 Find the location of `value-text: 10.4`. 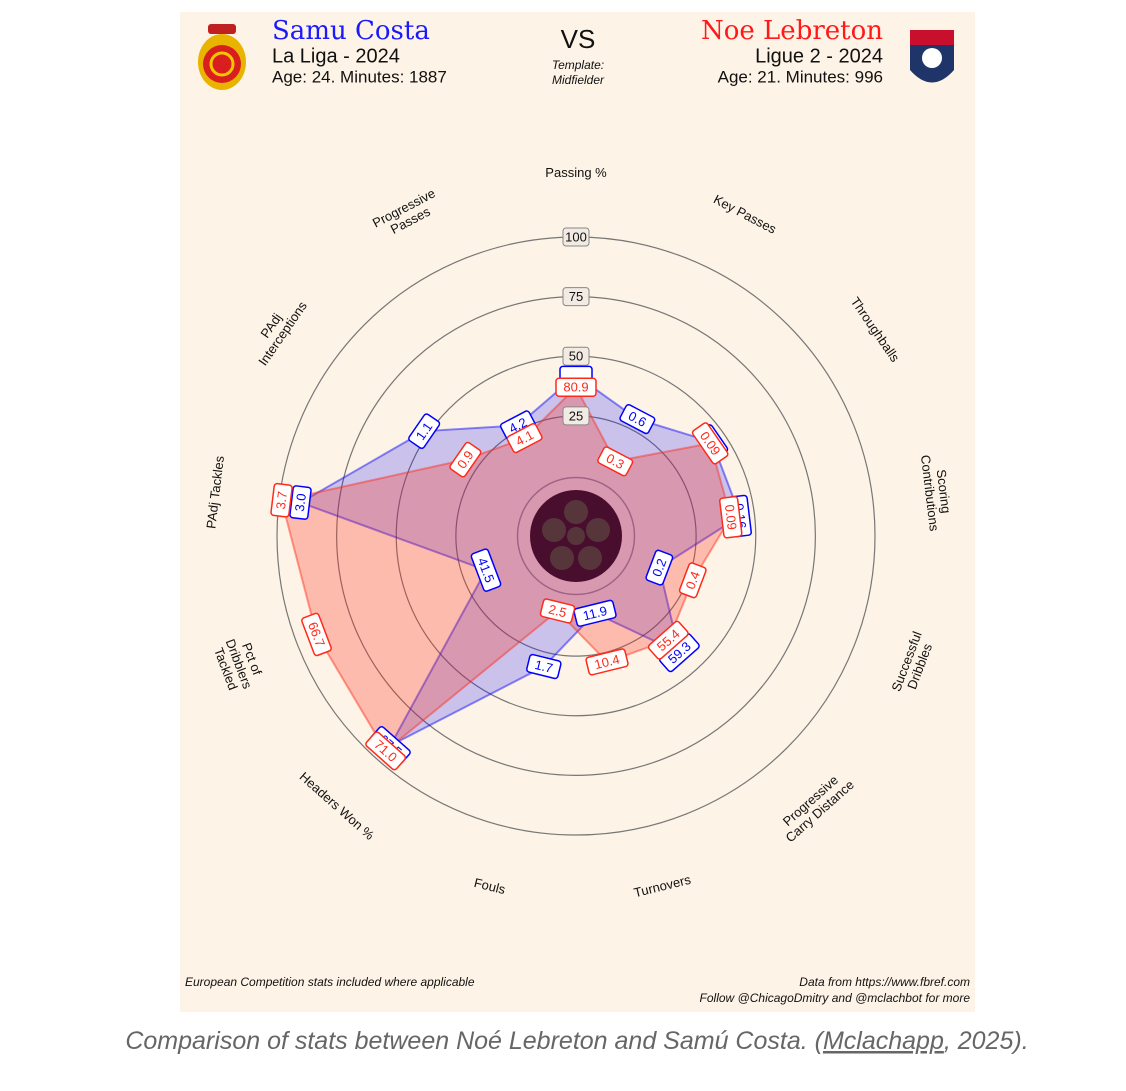

value-text: 10.4 is located at coordinates (607, 662).